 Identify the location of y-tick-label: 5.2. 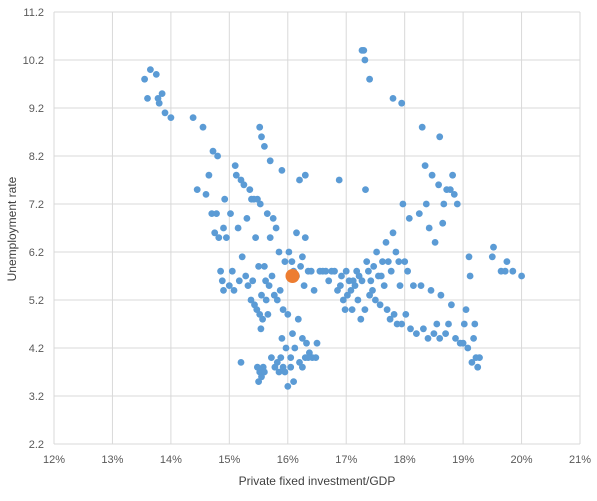
(36, 301).